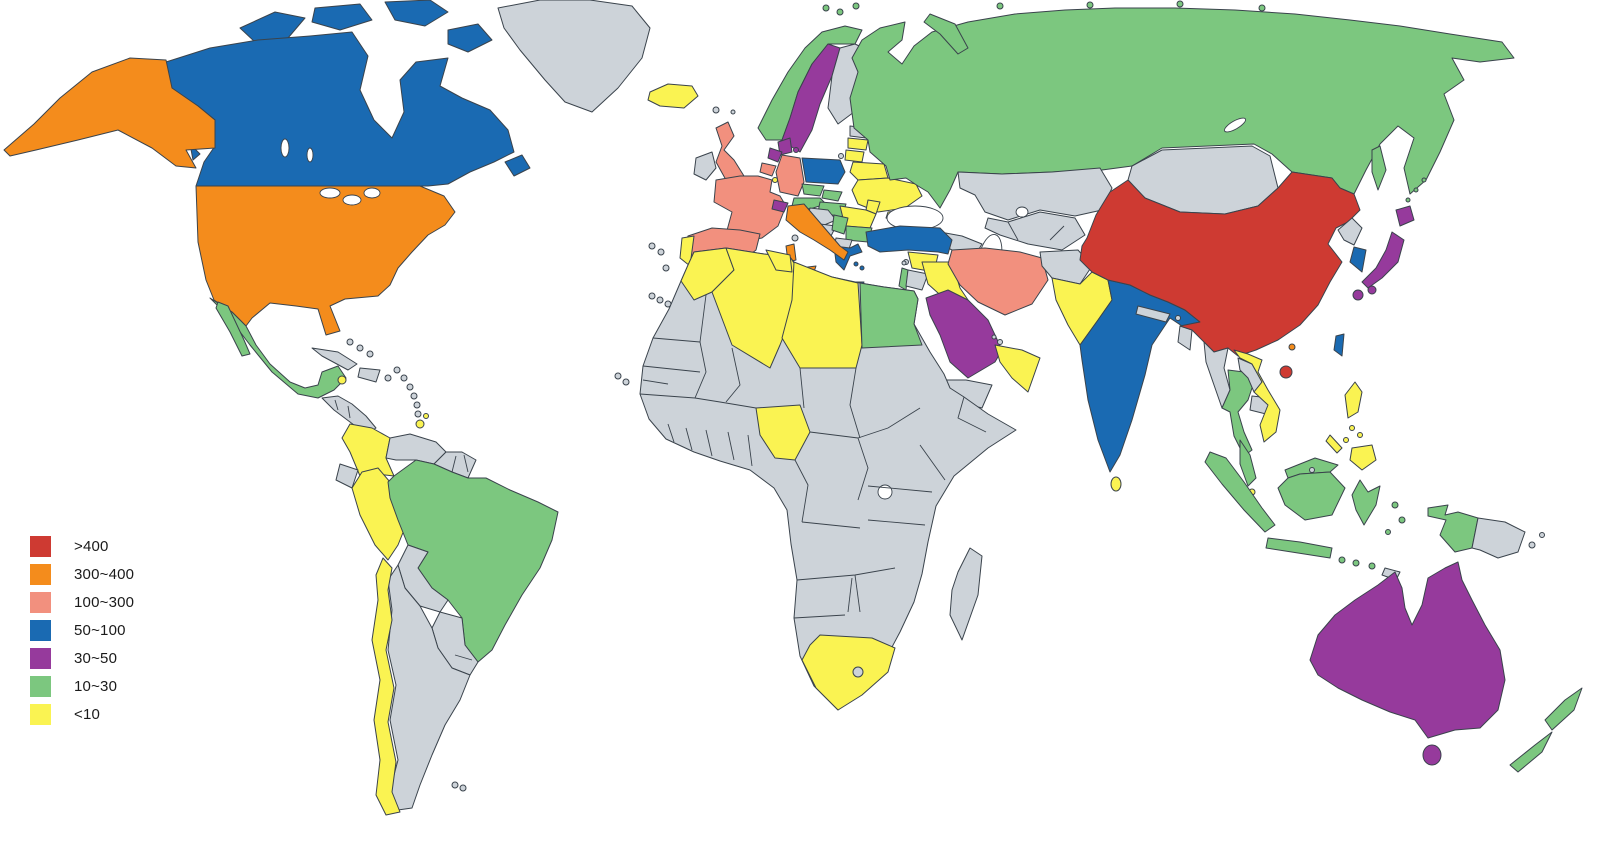 This screenshot has width=1600, height=849. What do you see at coordinates (96, 686) in the screenshot?
I see `legend-label: 10~30` at bounding box center [96, 686].